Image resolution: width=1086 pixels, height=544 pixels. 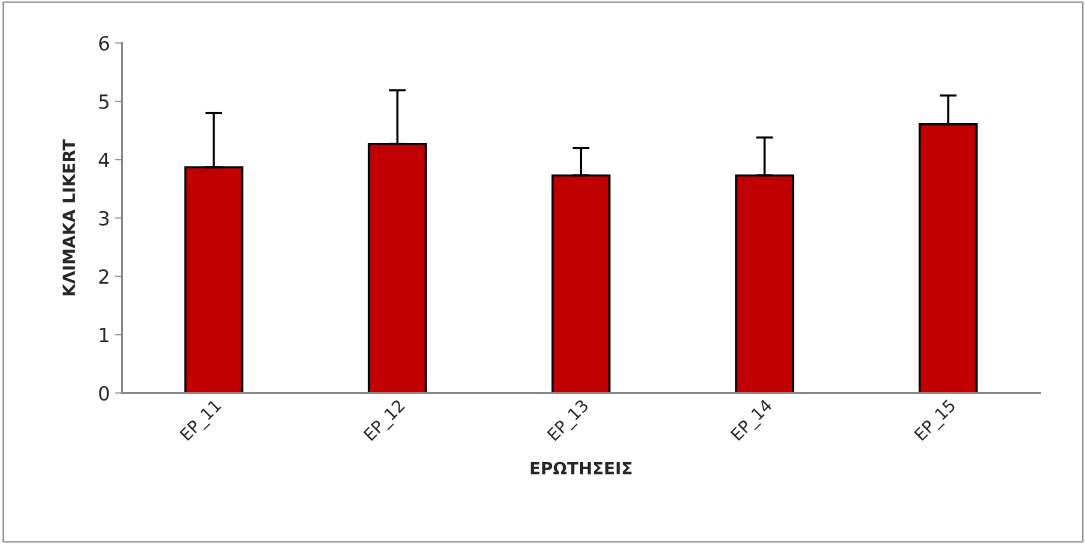 What do you see at coordinates (104, 218) in the screenshot?
I see `y-tick-label: 3` at bounding box center [104, 218].